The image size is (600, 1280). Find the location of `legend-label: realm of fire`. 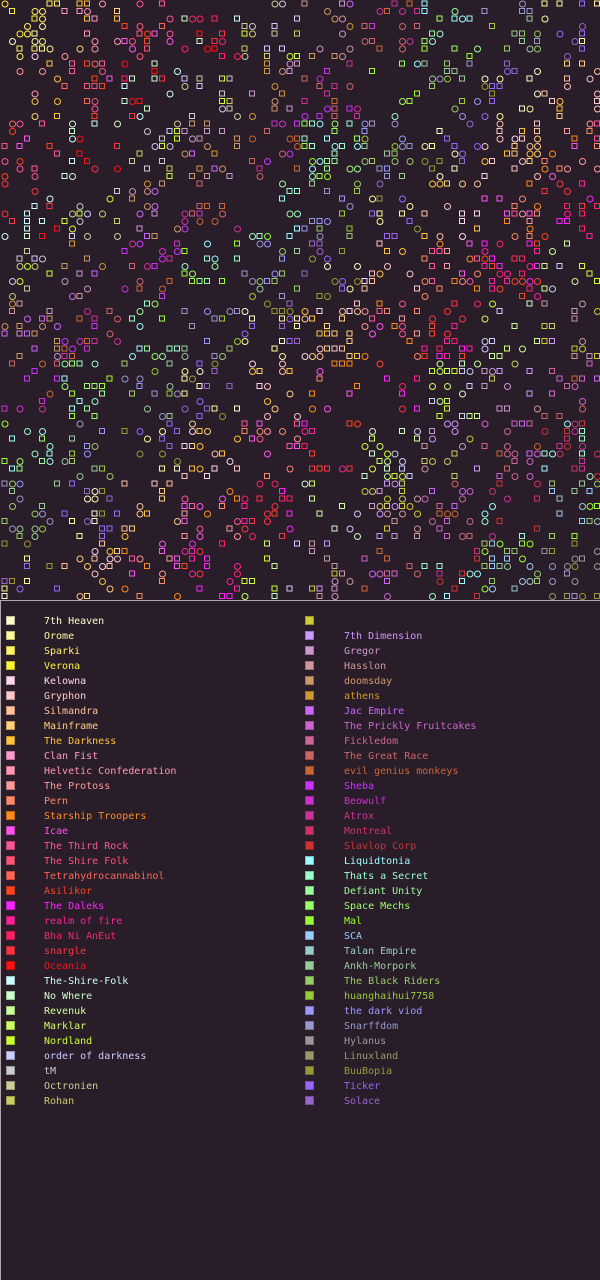

legend-label: realm of fire is located at coordinates (83, 921).